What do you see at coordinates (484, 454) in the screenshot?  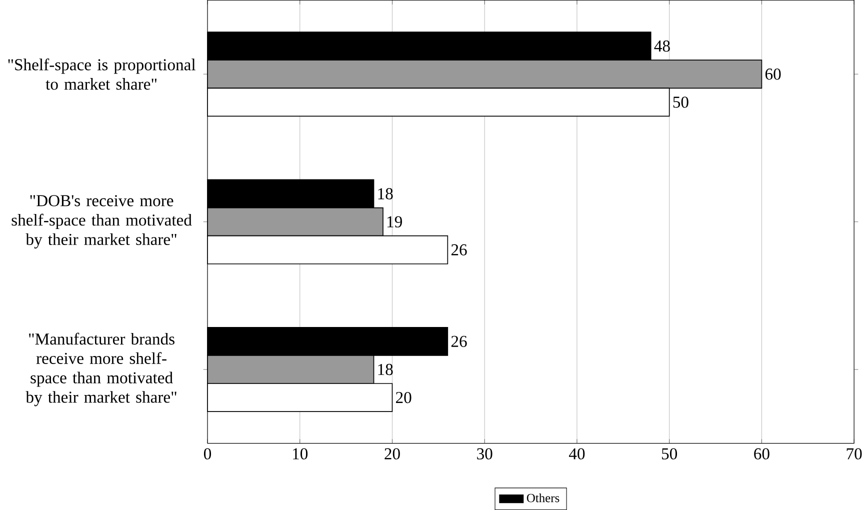 I see `x-tick-label: 30` at bounding box center [484, 454].